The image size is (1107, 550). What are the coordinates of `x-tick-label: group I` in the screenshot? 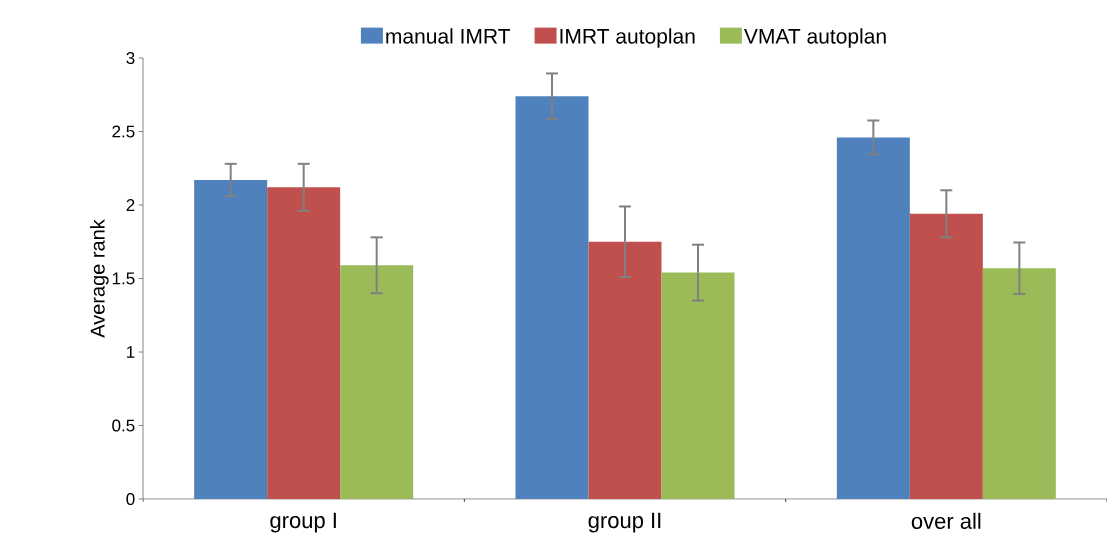 It's located at (303, 522).